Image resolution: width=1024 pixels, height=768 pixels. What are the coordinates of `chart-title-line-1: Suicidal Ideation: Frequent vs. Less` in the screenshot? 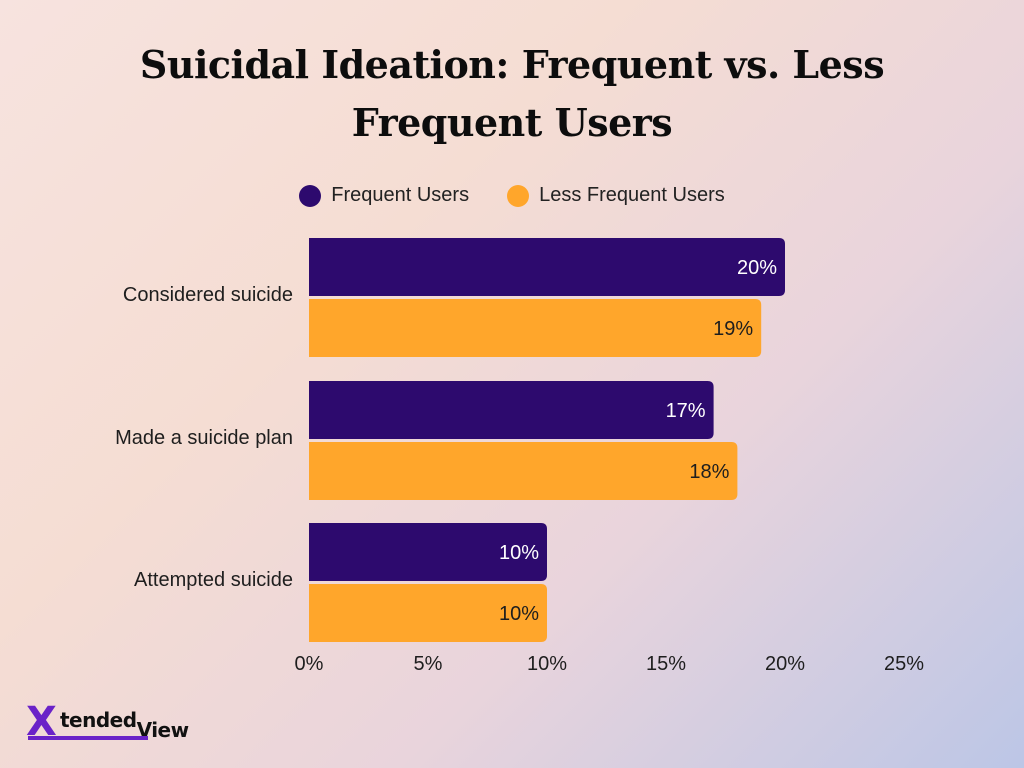 It's located at (512, 64).